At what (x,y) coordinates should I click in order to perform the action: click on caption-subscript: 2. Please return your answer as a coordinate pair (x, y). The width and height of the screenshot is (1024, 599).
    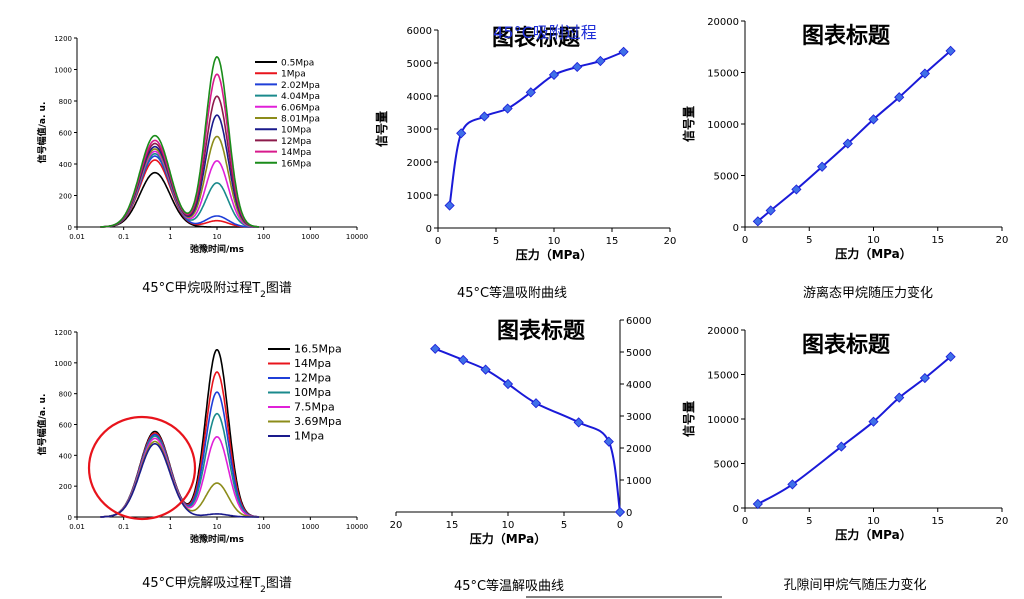
    Looking at the image, I should click on (263, 295).